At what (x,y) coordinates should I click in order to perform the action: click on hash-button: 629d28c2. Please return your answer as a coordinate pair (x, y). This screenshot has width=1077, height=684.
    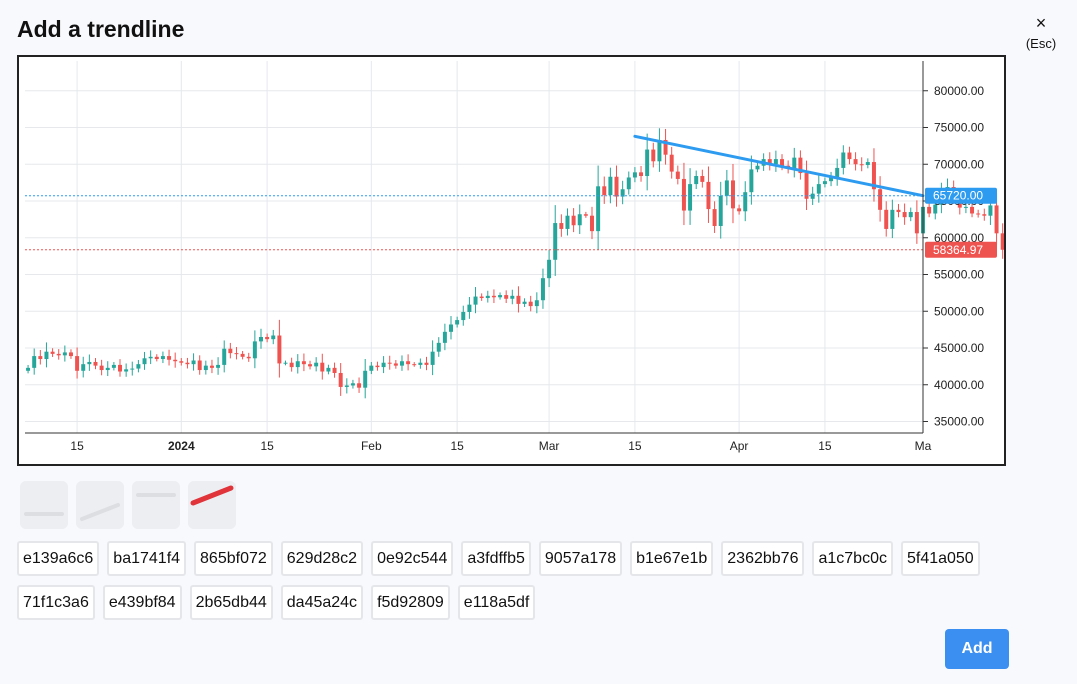
    Looking at the image, I should click on (322, 558).